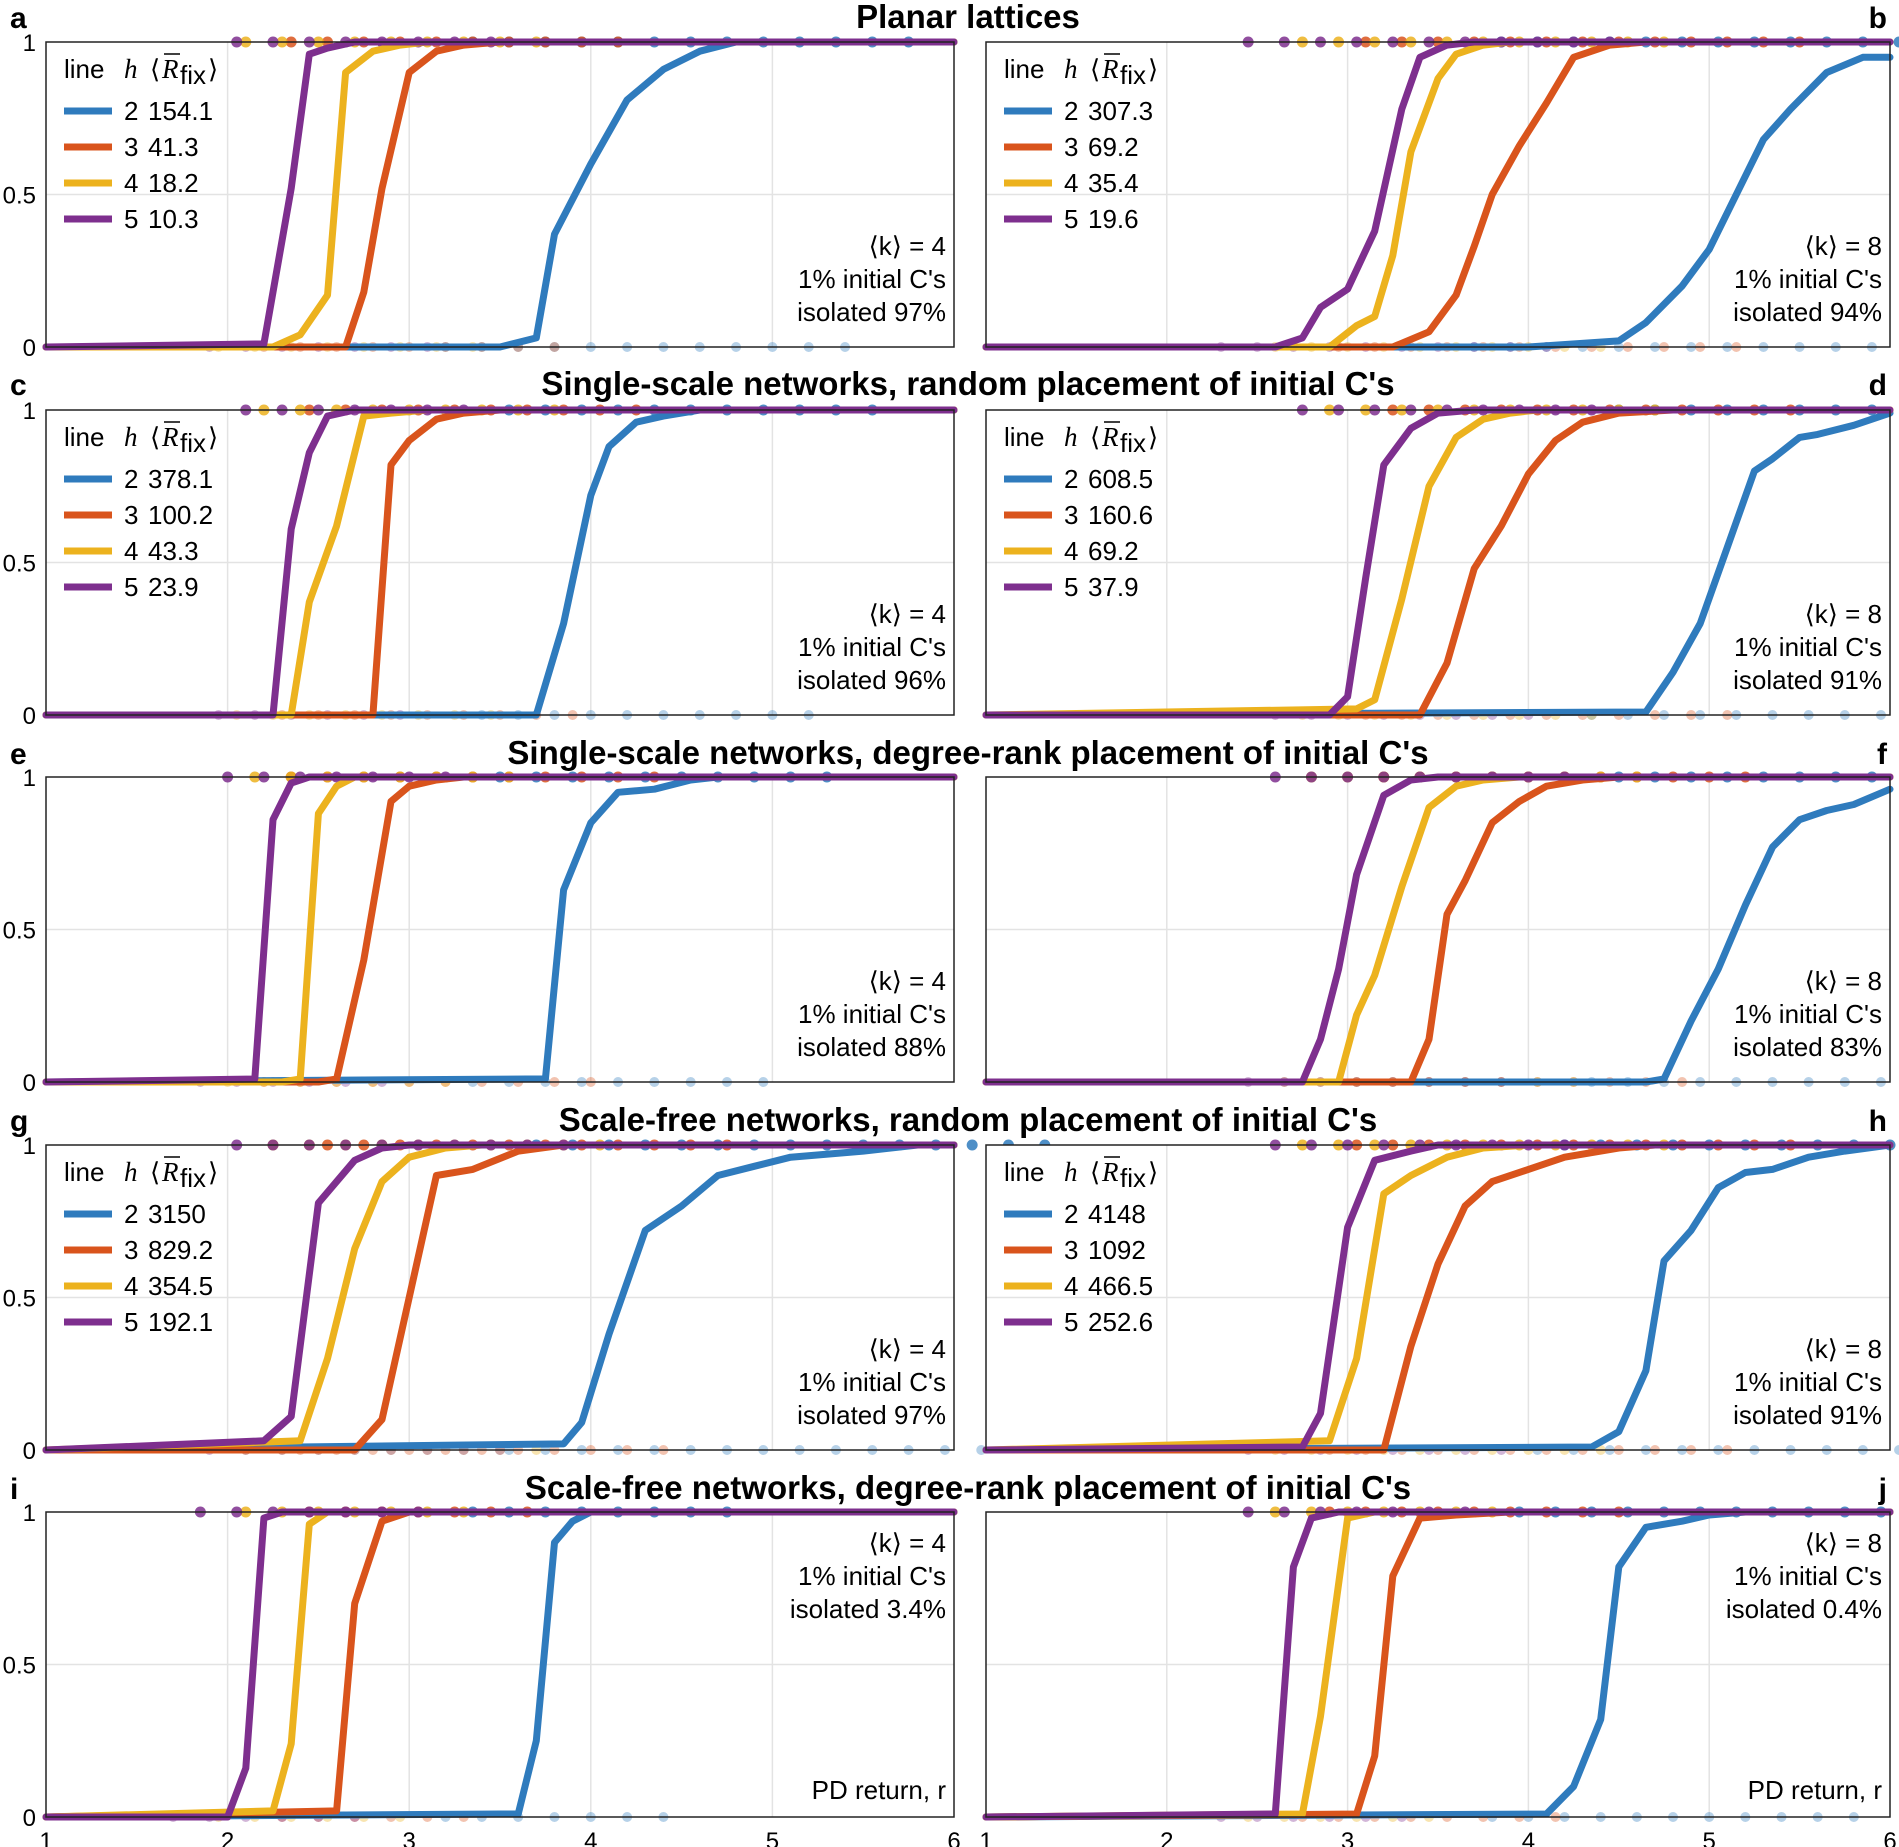 The image size is (1899, 1847). Describe the element at coordinates (1878, 385) in the screenshot. I see `panel-letter: d` at that location.